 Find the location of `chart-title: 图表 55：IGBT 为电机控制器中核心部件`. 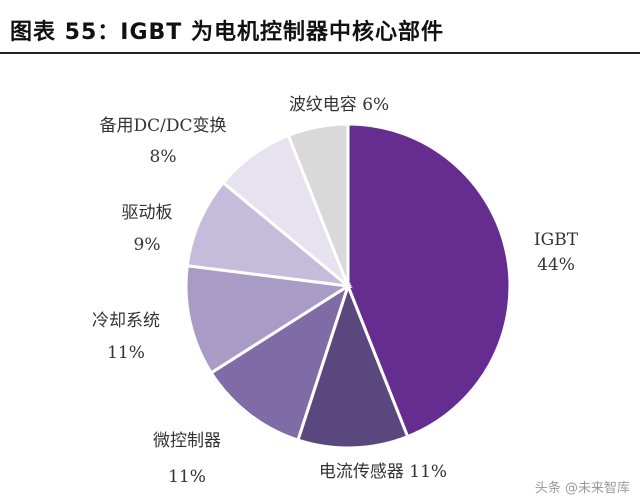

chart-title: 图表 55：IGBT 为电机控制器中核心部件 is located at coordinates (227, 32).